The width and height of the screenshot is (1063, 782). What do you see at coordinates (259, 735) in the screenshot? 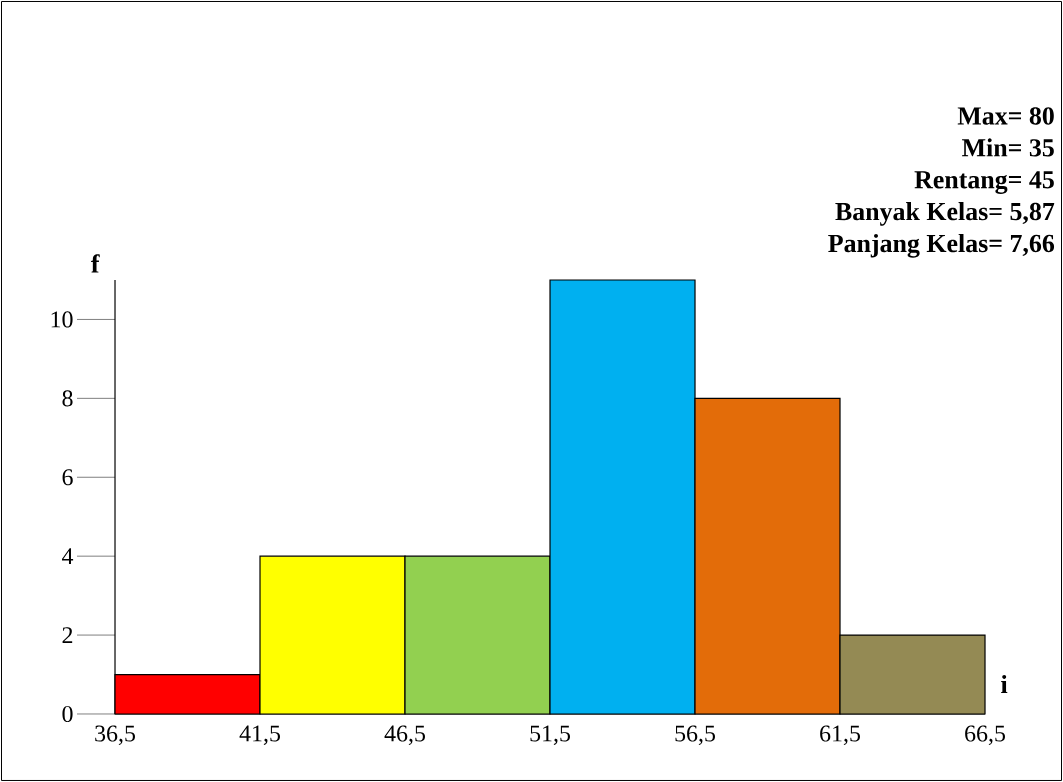
I see `x-tick-label: 41,5` at bounding box center [259, 735].